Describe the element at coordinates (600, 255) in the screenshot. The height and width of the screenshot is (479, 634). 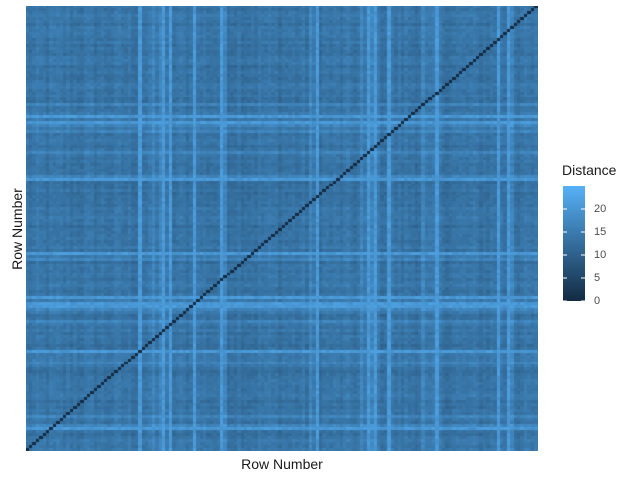
I see `legend-tick-label: 10` at that location.